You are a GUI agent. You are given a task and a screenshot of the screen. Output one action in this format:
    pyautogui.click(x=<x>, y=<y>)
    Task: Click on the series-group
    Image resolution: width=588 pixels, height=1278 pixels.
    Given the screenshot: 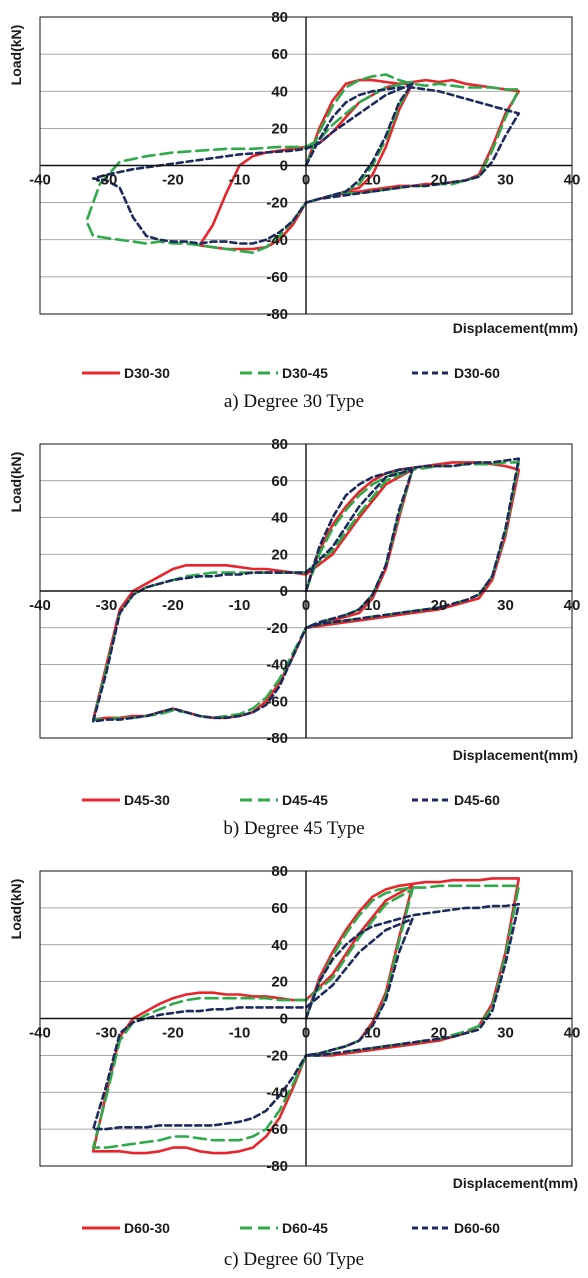 What is the action you would take?
    pyautogui.click(x=303, y=163)
    